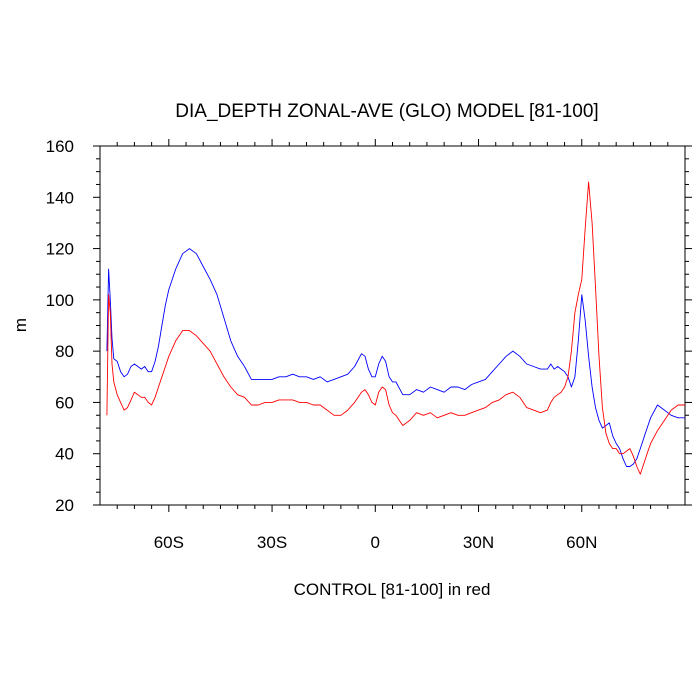  Describe the element at coordinates (478, 542) in the screenshot. I see `x-tick-label: 30N` at that location.